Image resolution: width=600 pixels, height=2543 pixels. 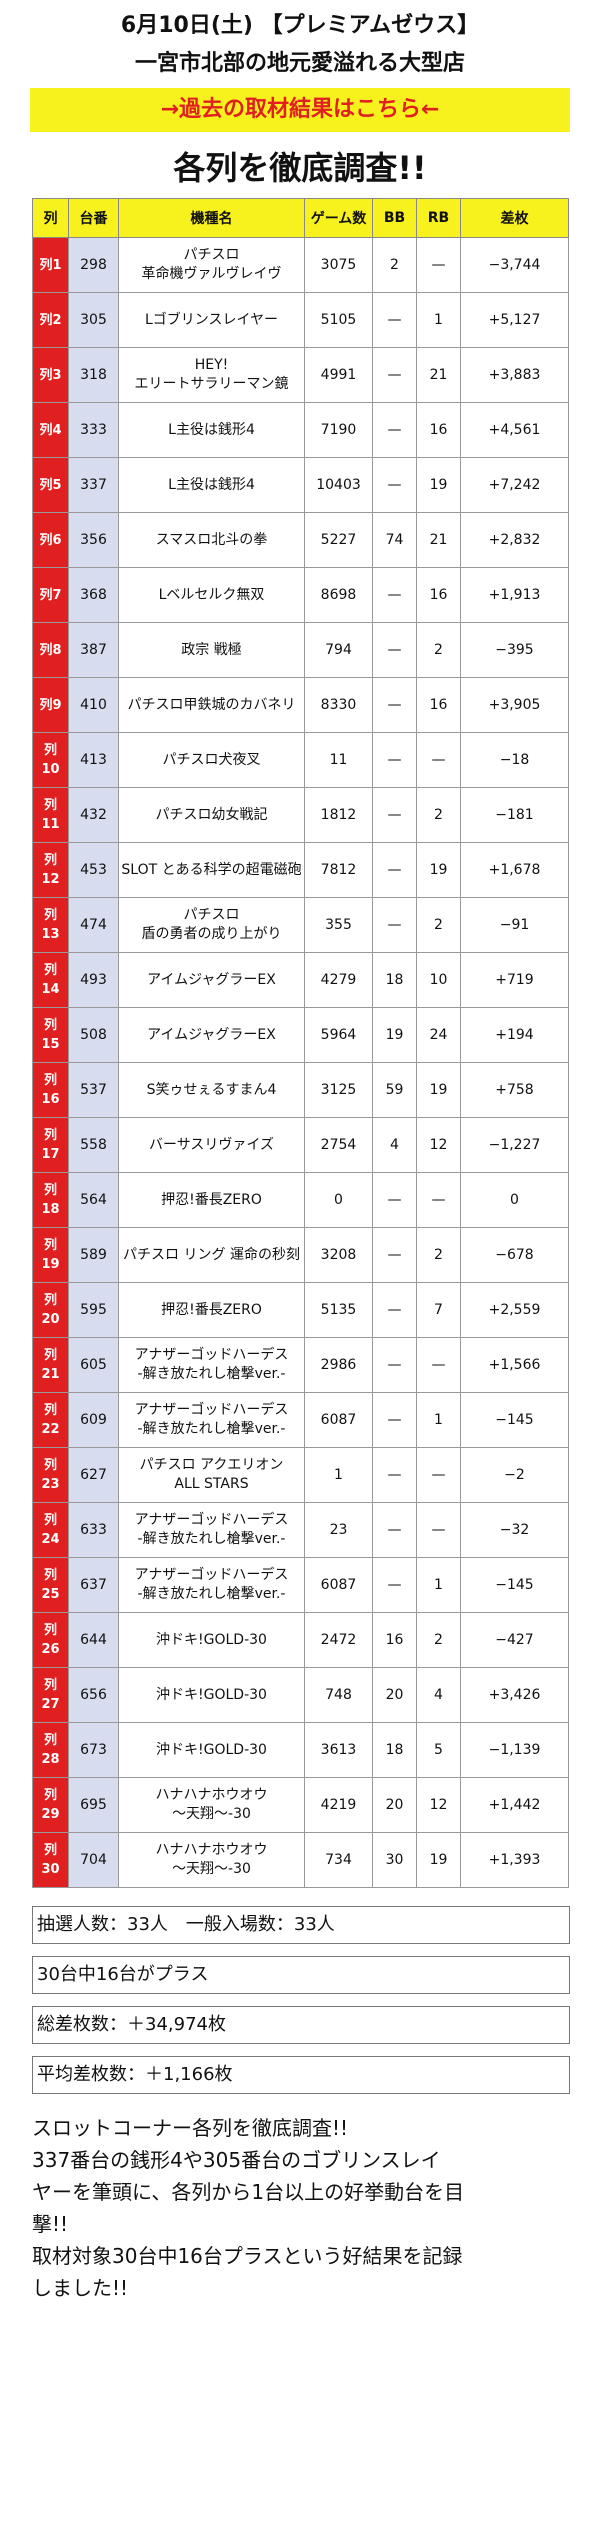 What do you see at coordinates (338, 1750) in the screenshot?
I see `row-games: 3613` at bounding box center [338, 1750].